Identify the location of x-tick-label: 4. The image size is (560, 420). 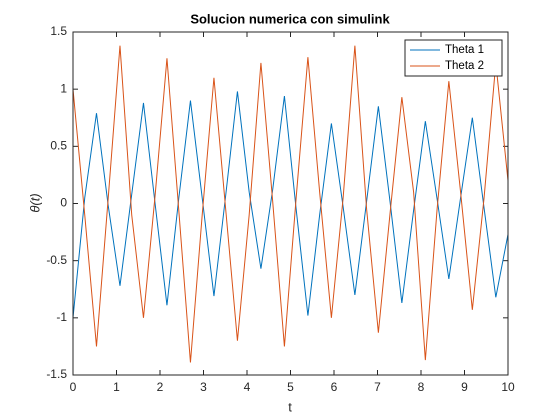
(247, 387).